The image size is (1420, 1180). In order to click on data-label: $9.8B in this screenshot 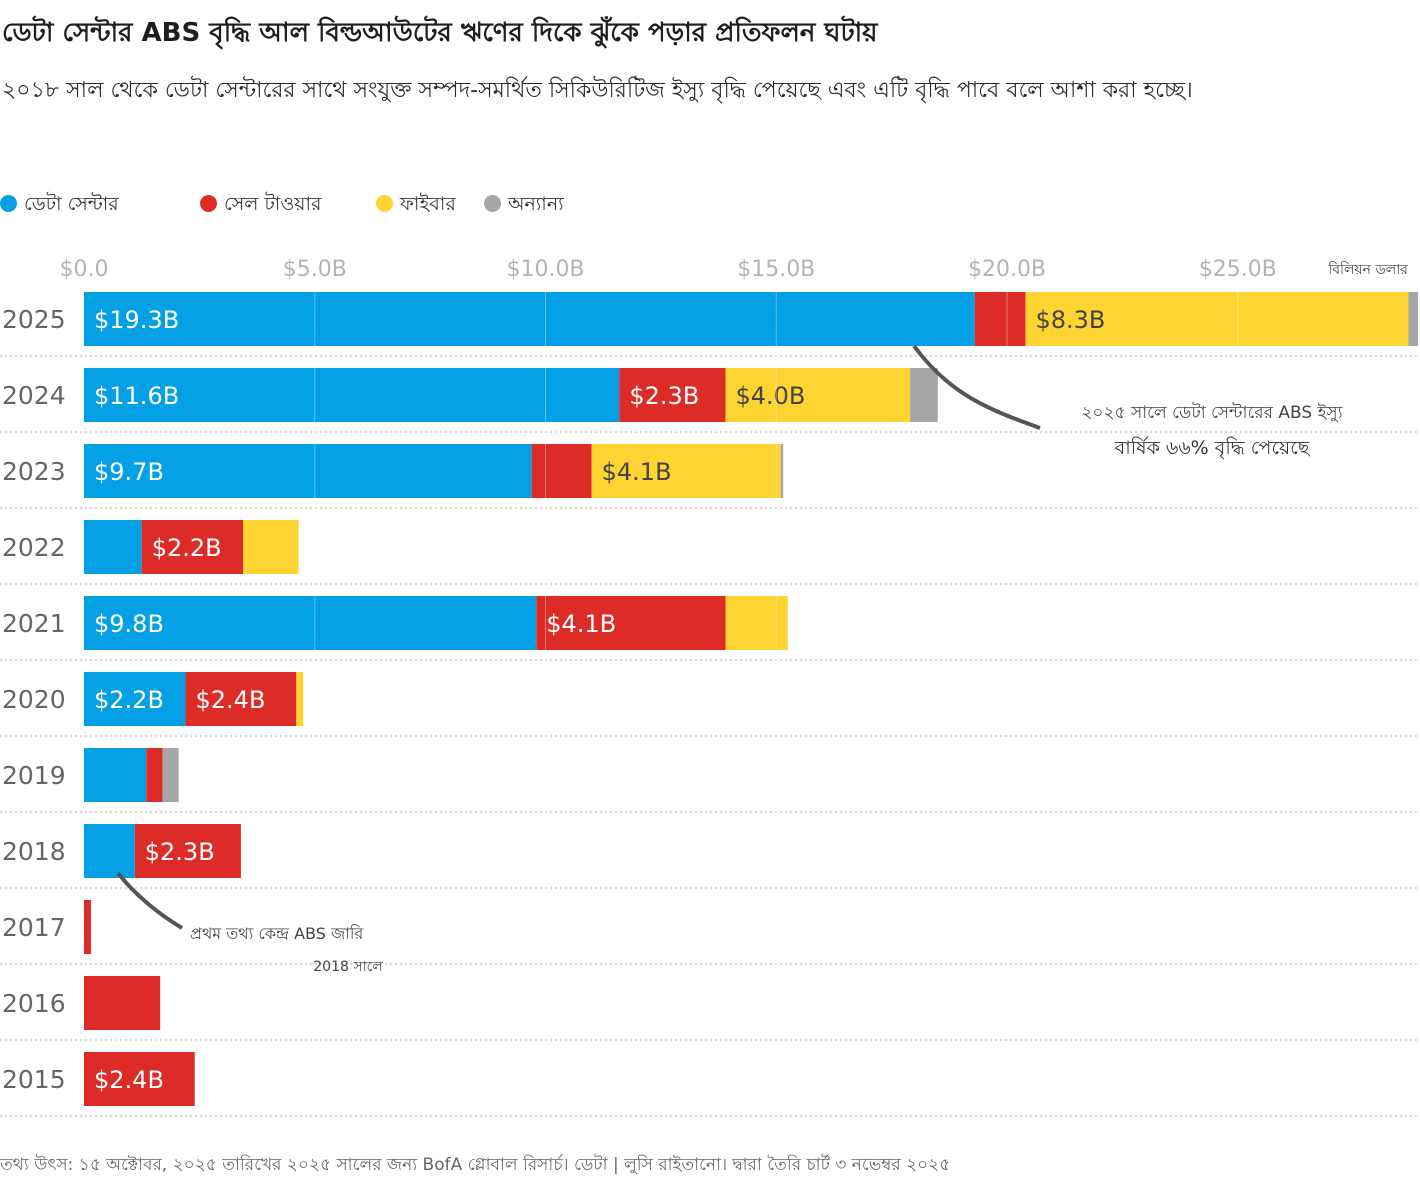, I will do `click(129, 624)`.